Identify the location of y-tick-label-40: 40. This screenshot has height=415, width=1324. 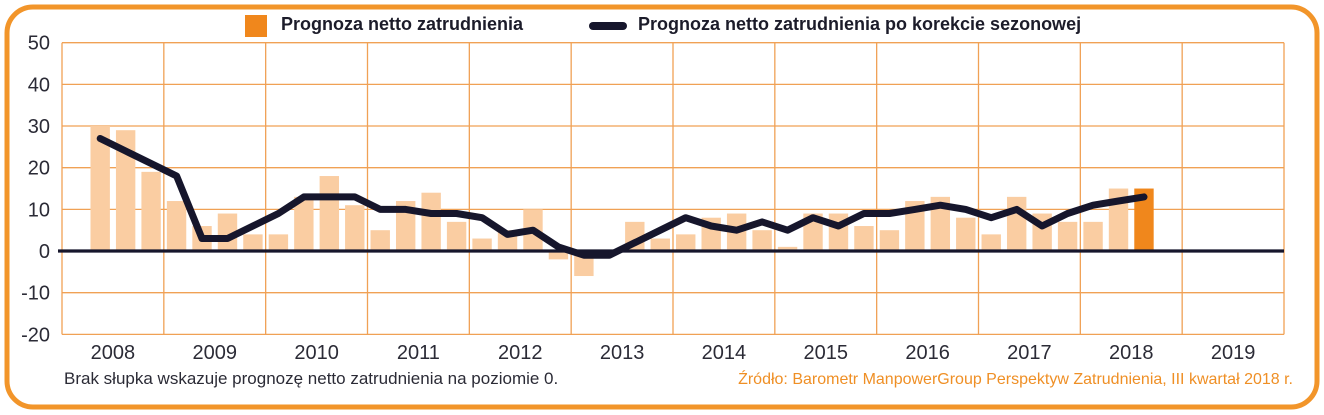
(39, 85).